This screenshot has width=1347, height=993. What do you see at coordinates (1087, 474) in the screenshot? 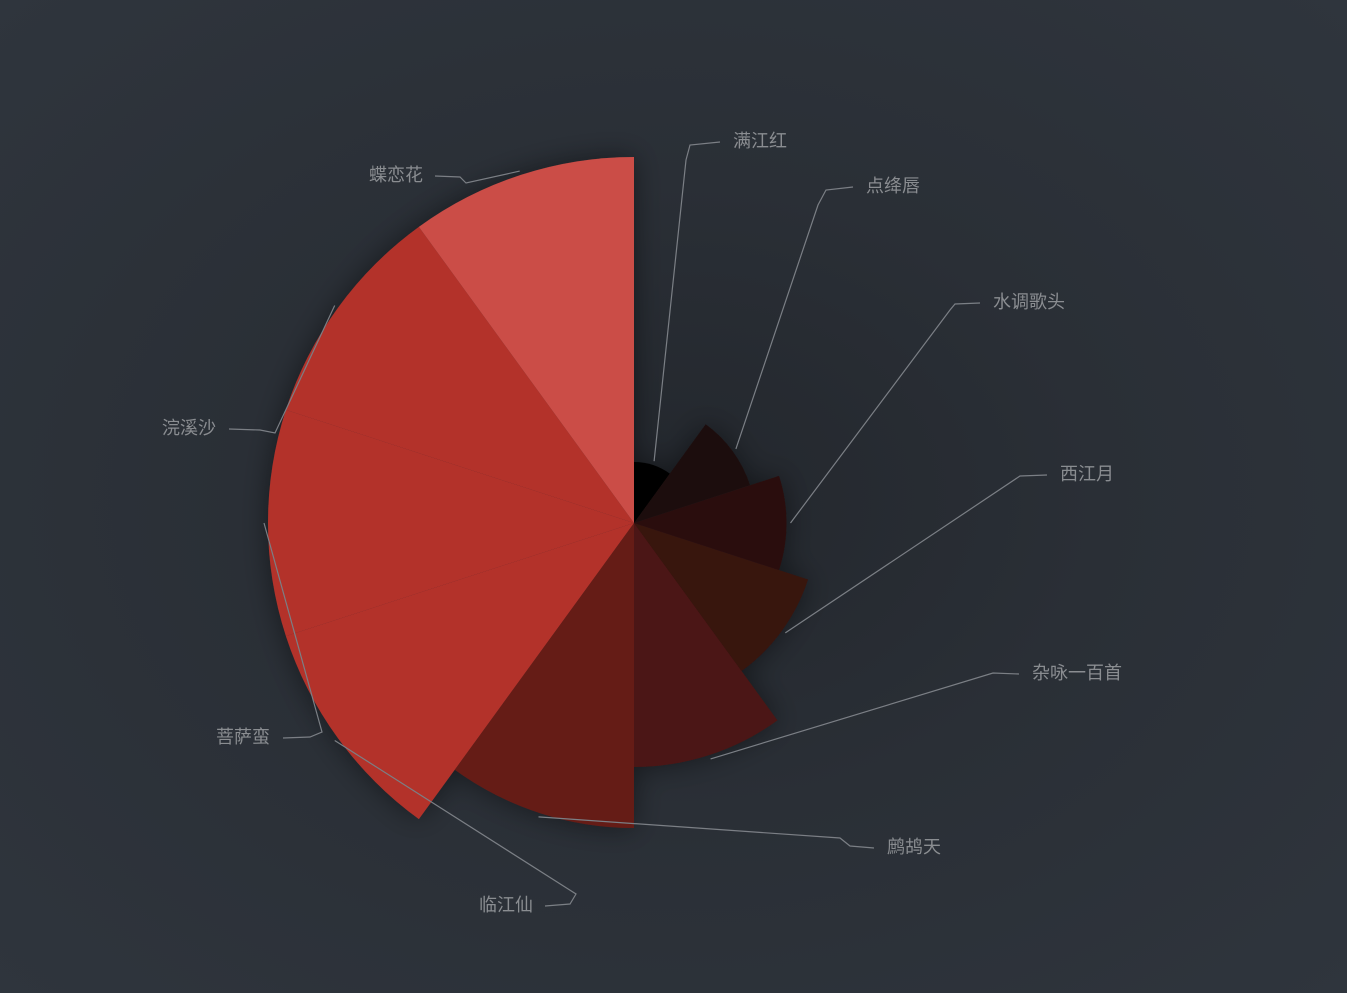
I see `slice-label-4: 西江月` at bounding box center [1087, 474].